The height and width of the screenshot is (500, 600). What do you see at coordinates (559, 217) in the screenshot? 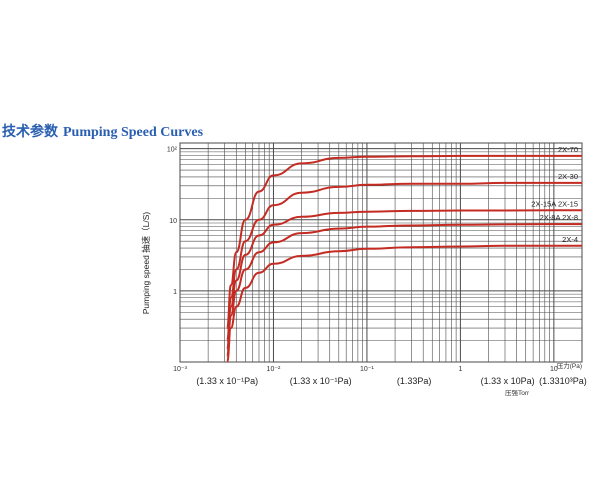
I see `curve-label-4: 2X-8A 2X-8` at bounding box center [559, 217].